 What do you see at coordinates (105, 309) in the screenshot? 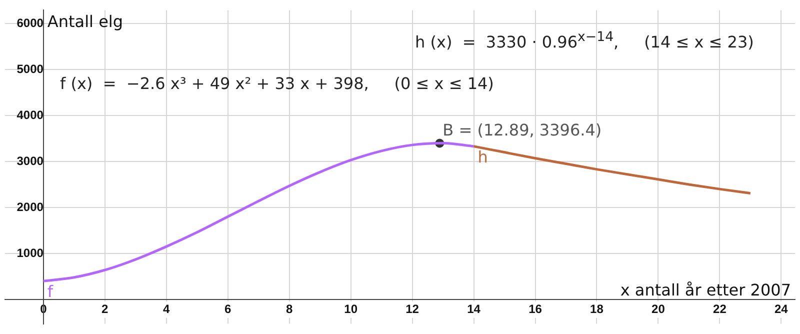
I see `x-tick-label: 2` at bounding box center [105, 309].